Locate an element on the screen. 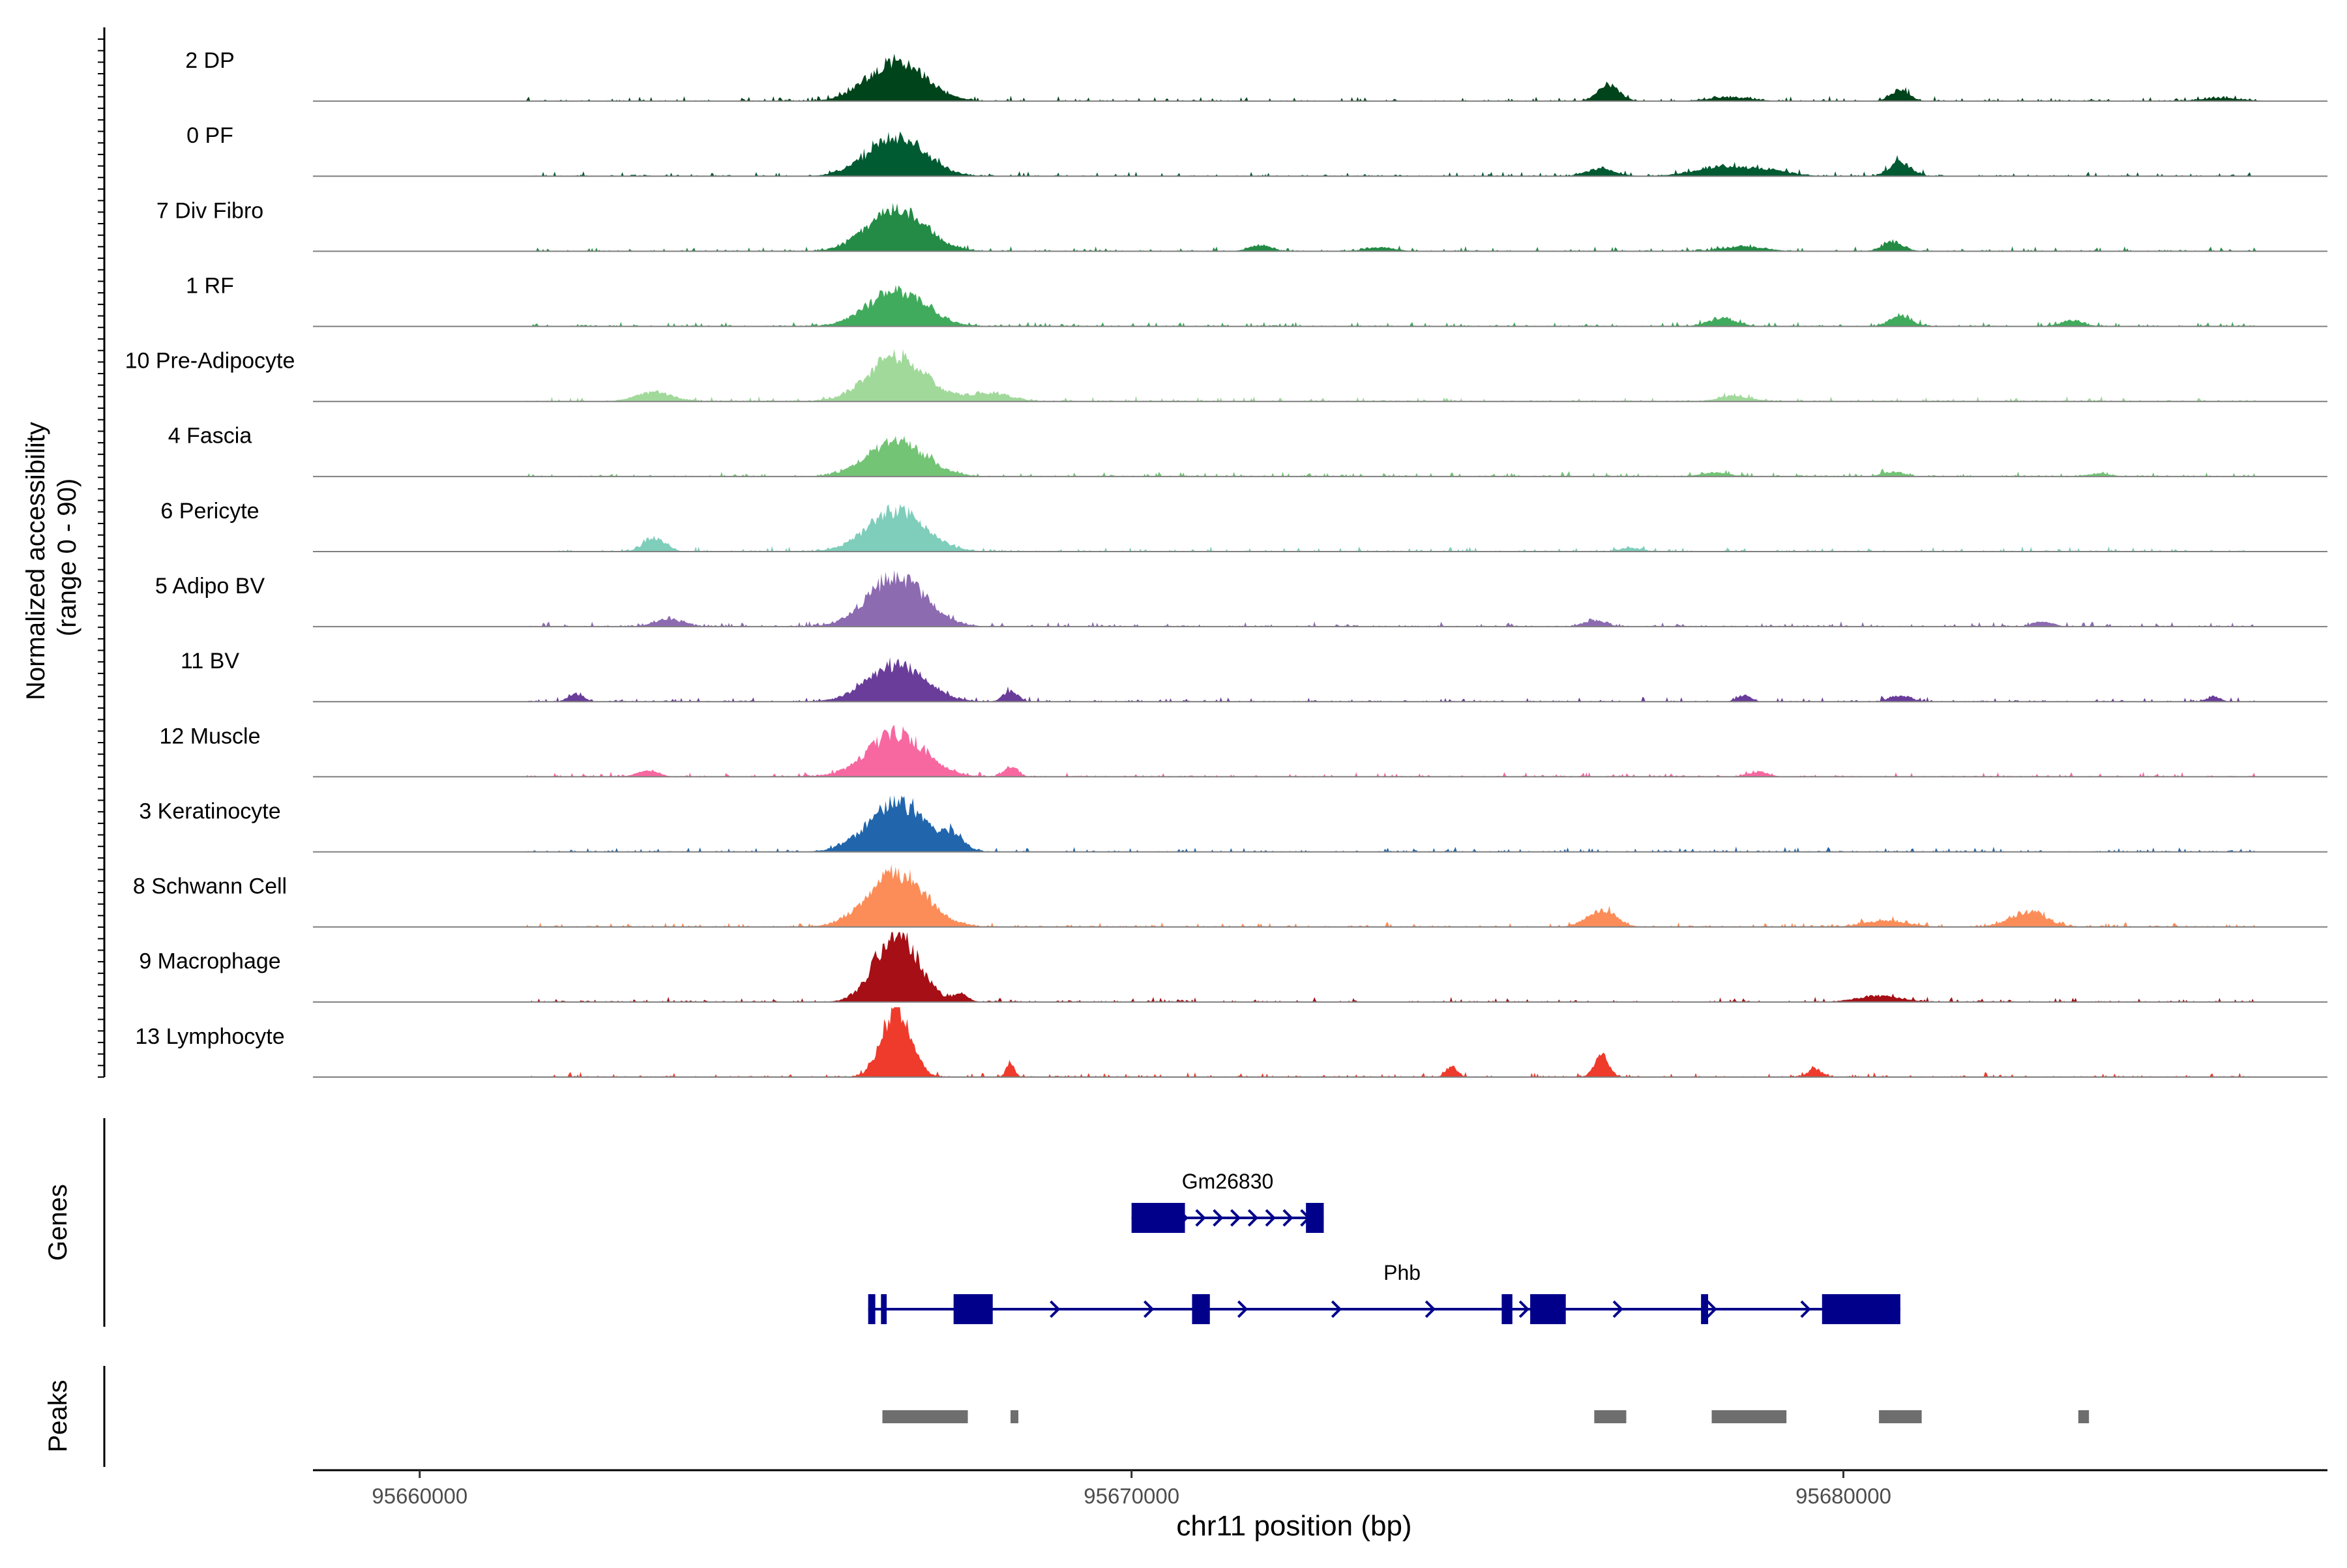  coverage-track: 10 Pre-Adipocyte is located at coordinates (1226, 375).